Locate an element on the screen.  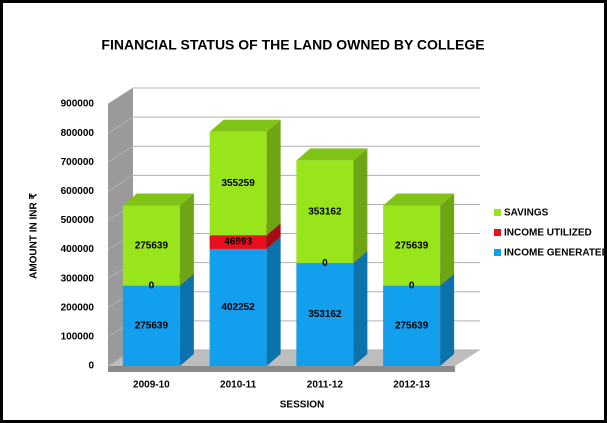
y-tick-label: 300000 is located at coordinates (78, 278).